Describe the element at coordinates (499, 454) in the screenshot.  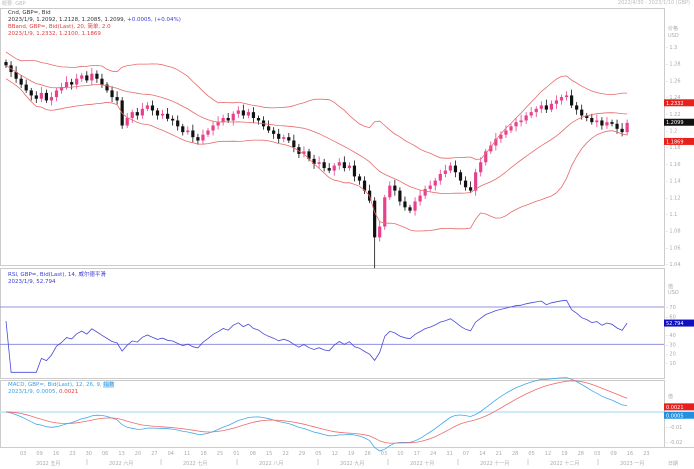
I see `x-day-tick: 21` at that location.